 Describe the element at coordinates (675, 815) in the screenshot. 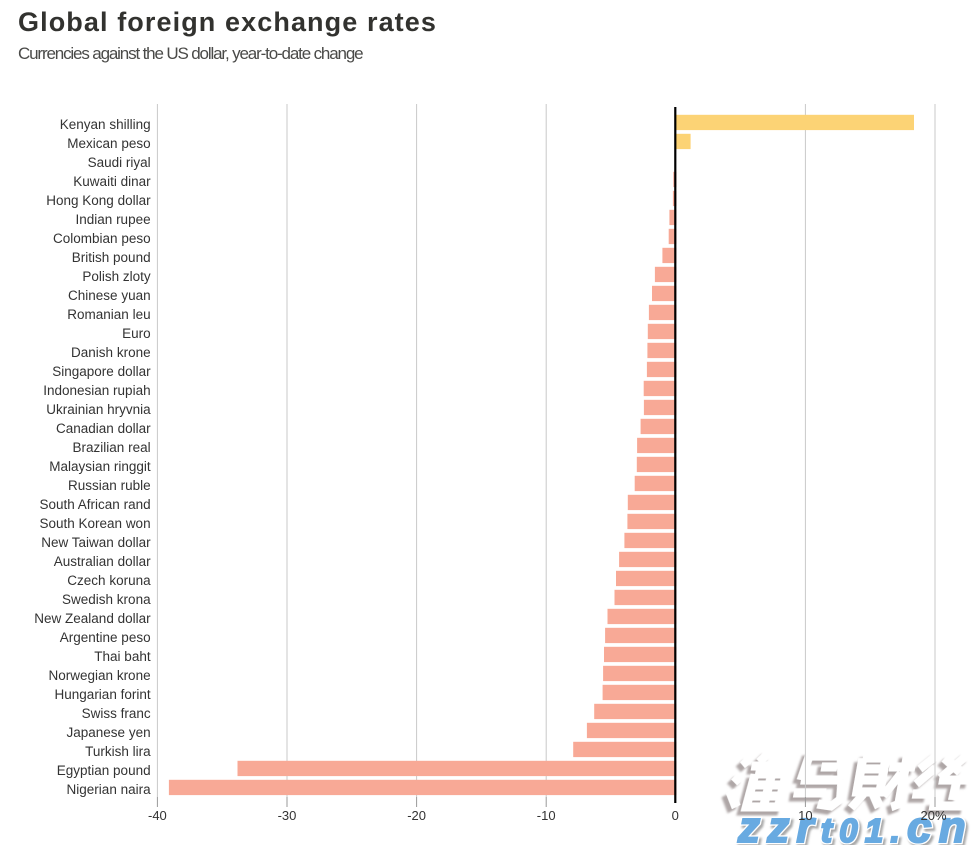

I see `svg-text: 0` at that location.